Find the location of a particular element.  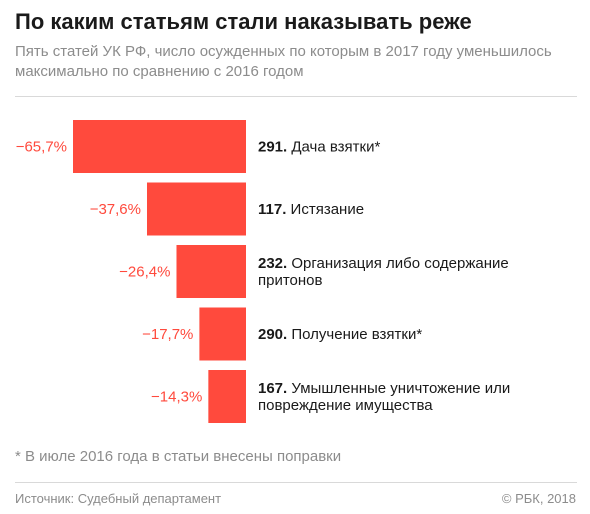

category-label: 290. Получение взятки* is located at coordinates (340, 334).